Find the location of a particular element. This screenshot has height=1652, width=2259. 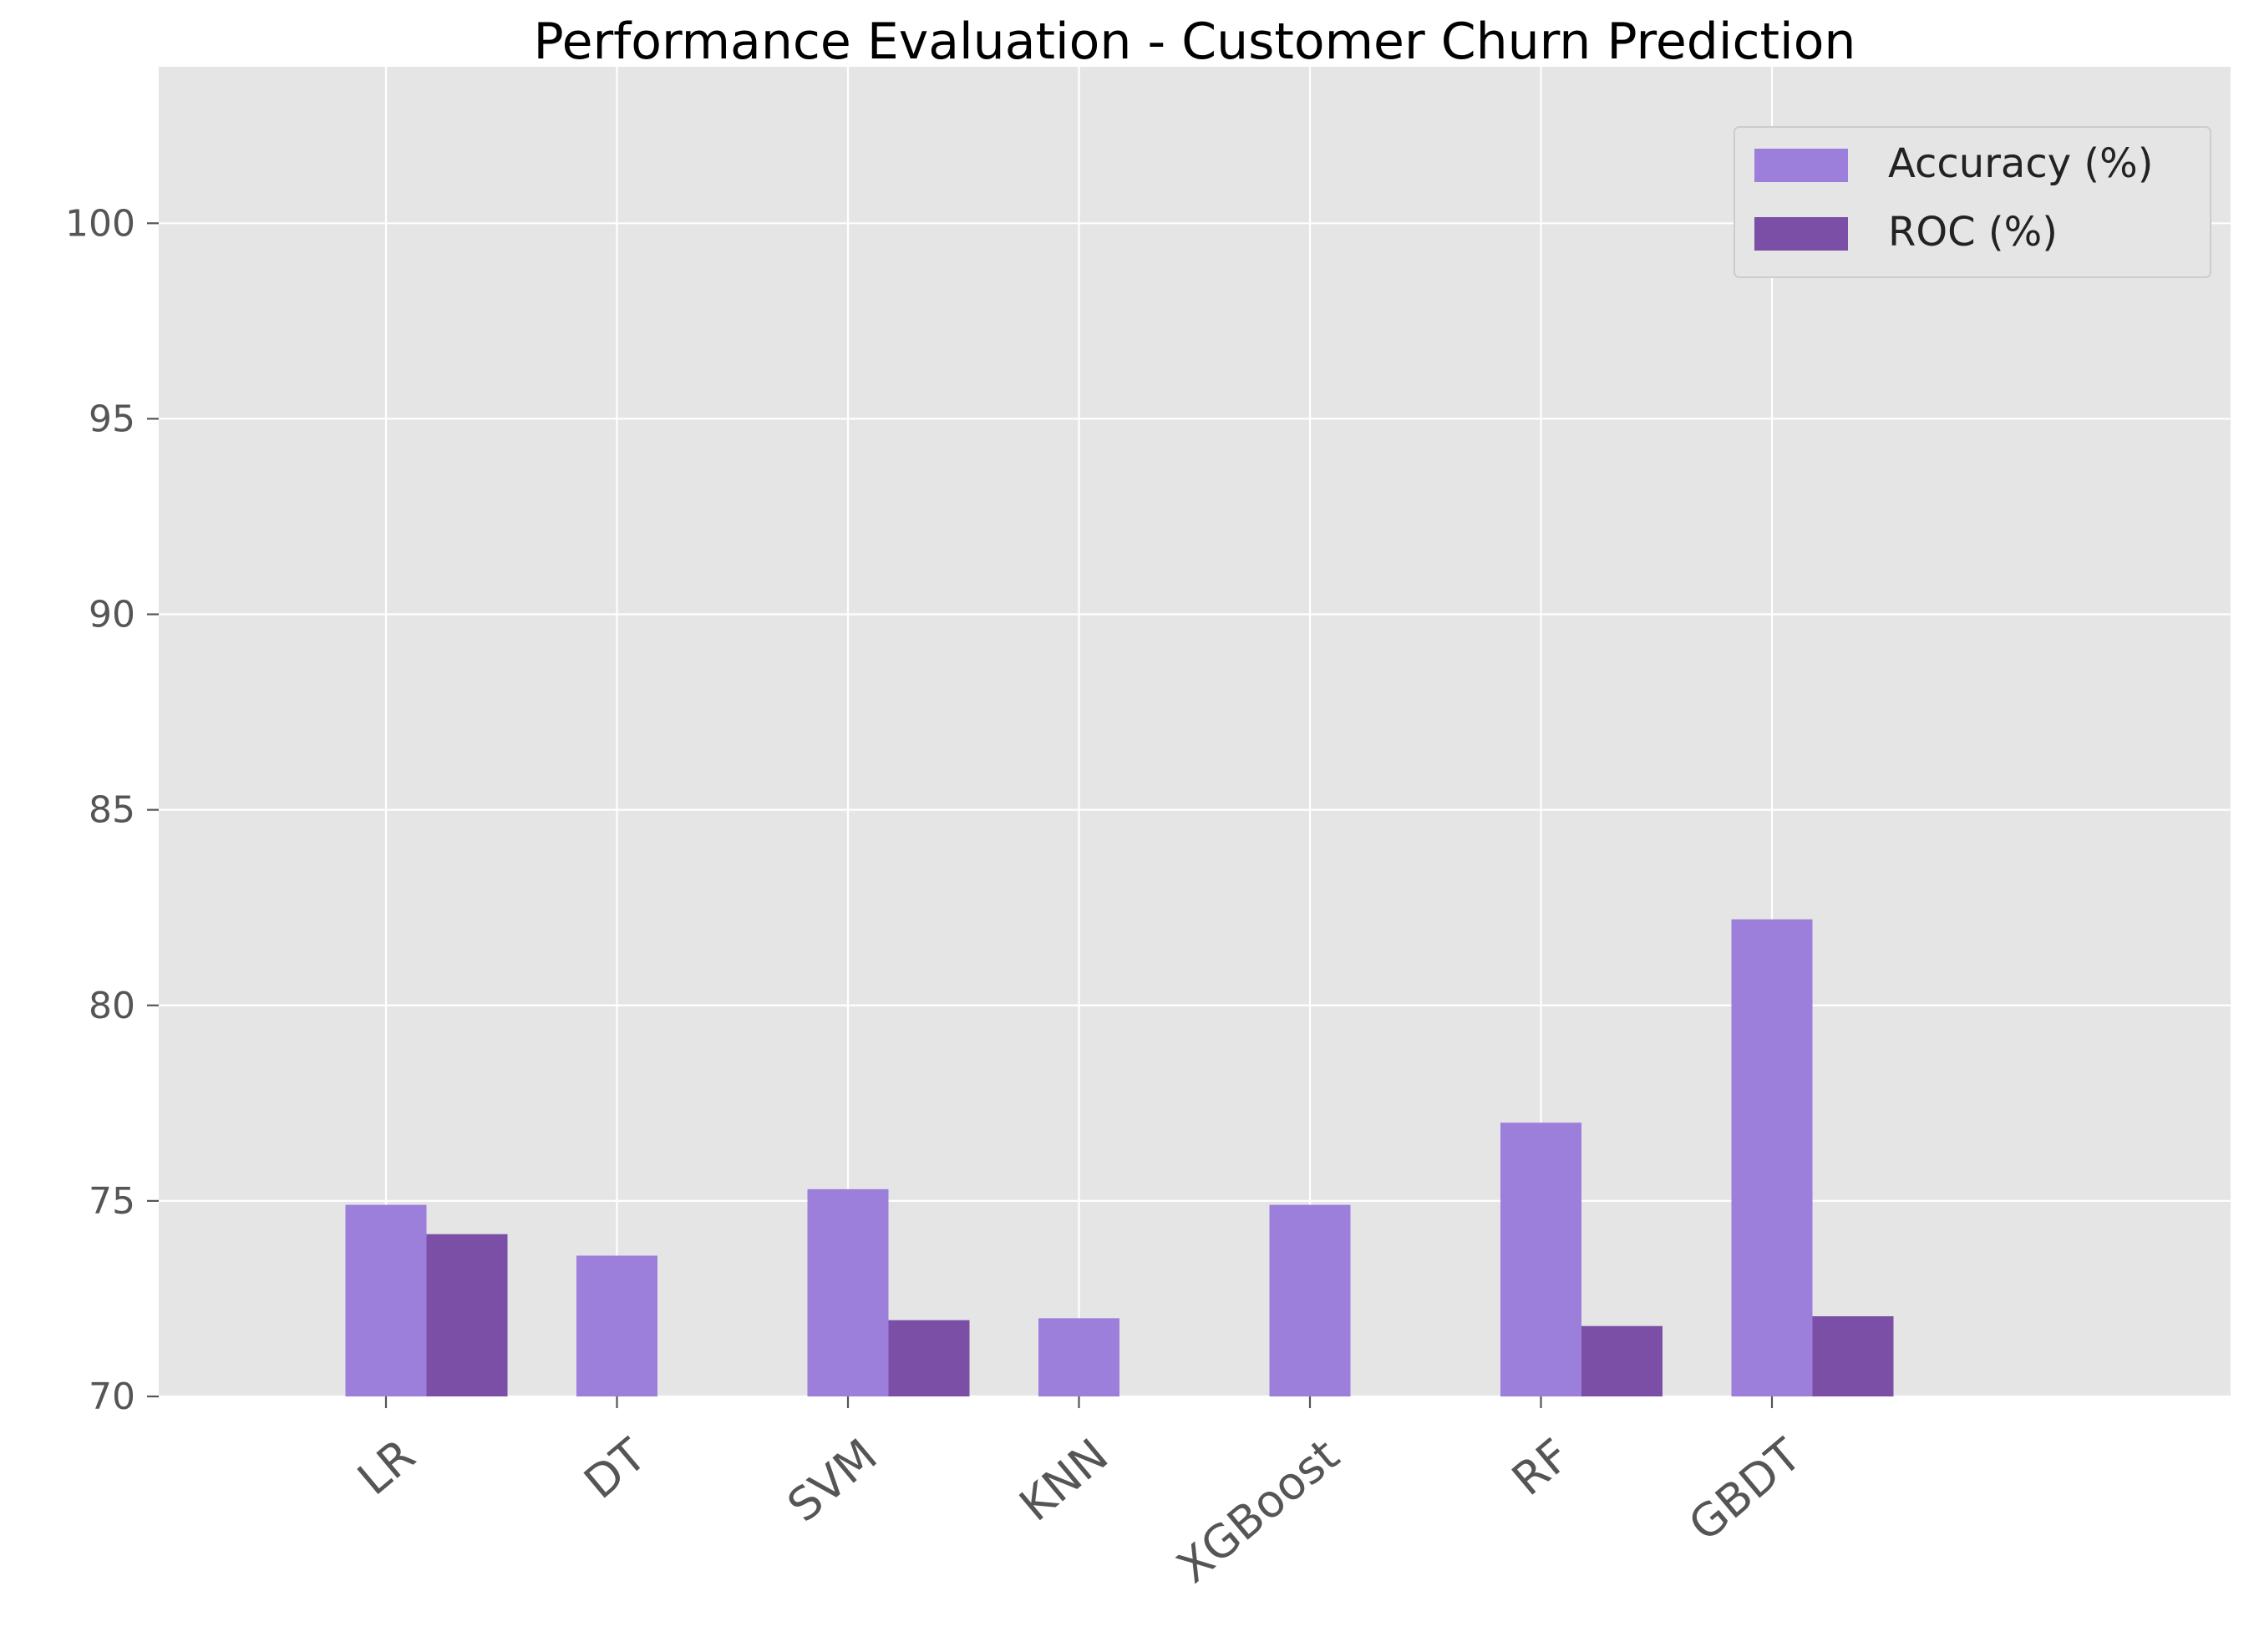

legend-label: ROC (%) is located at coordinates (1973, 232).